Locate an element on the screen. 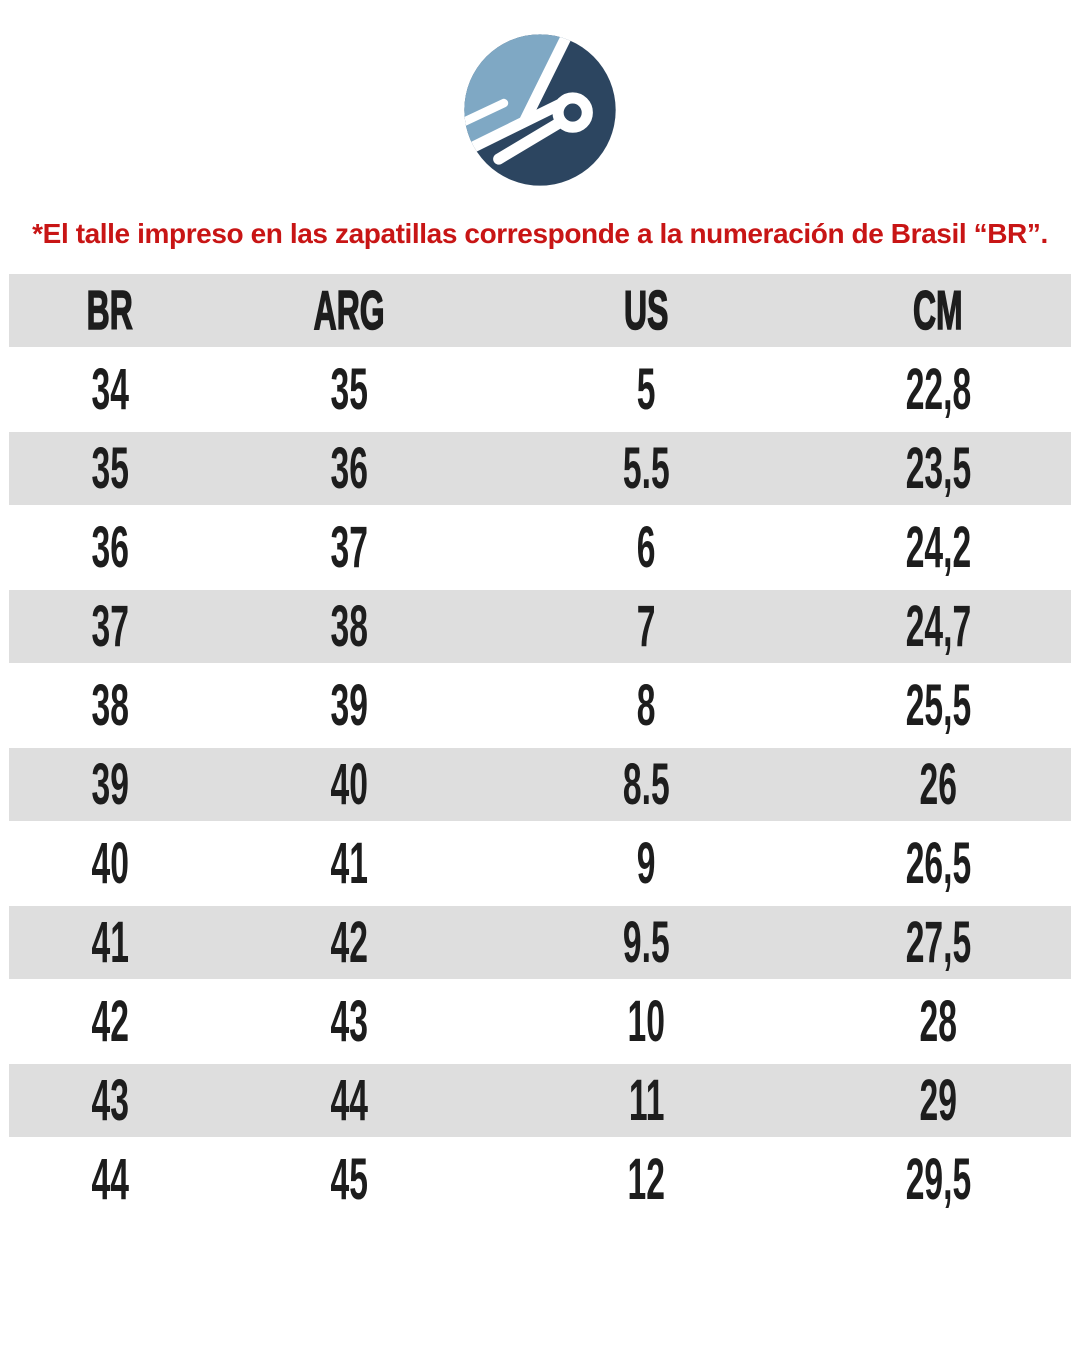  size-cell: 8.5 is located at coordinates (646, 786).